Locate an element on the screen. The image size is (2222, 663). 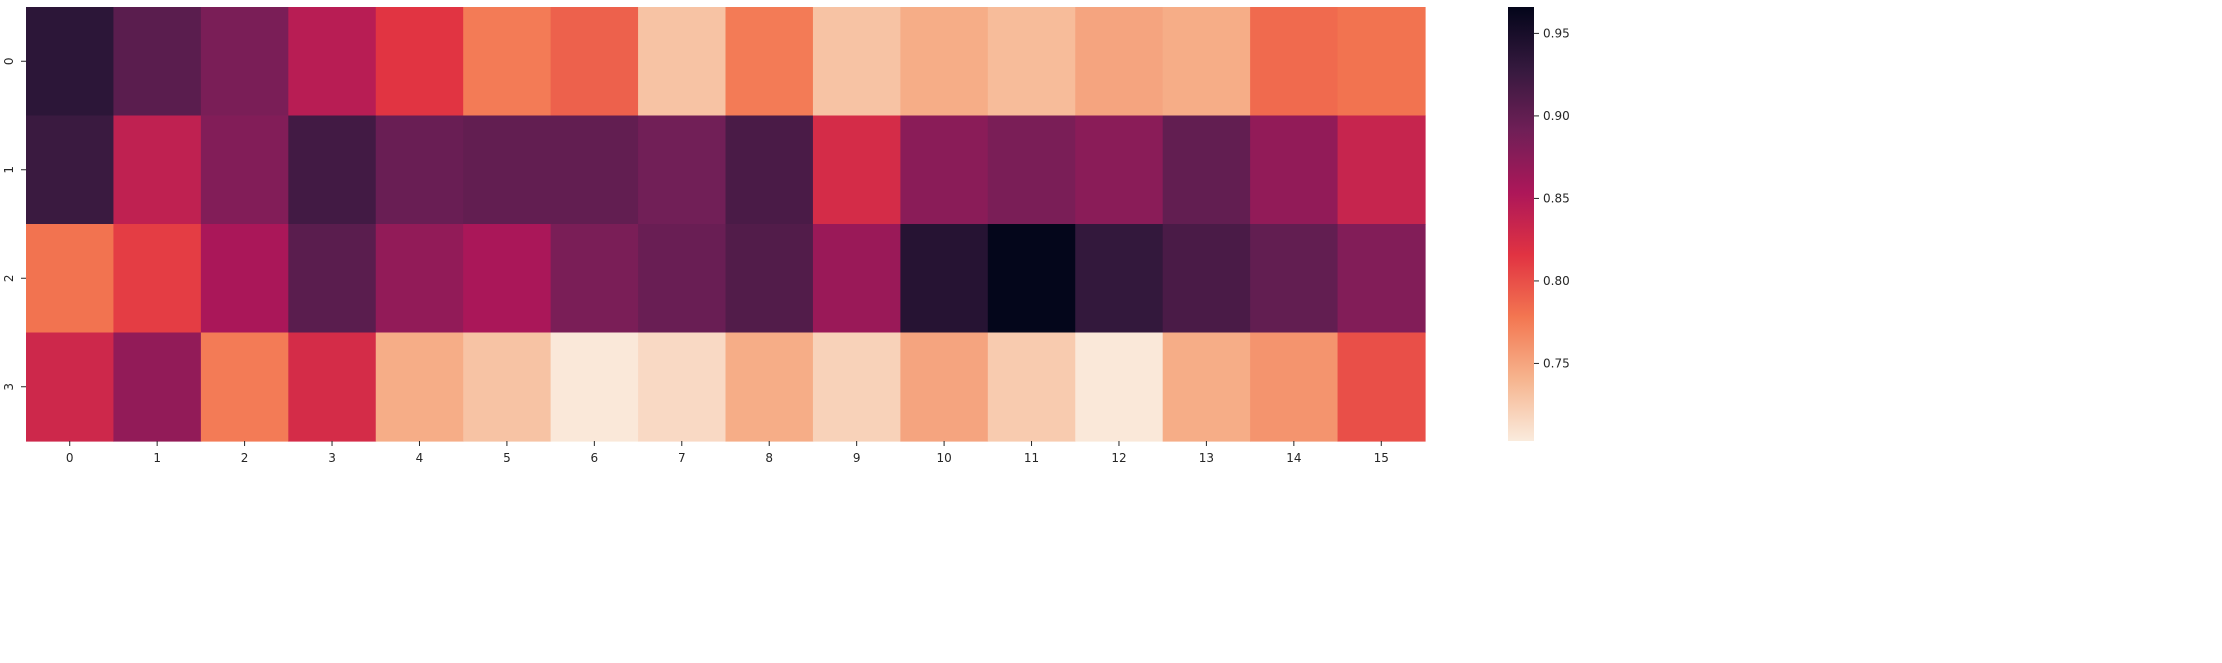
colorbar-tick-label: 0.80 is located at coordinates (1556, 281).